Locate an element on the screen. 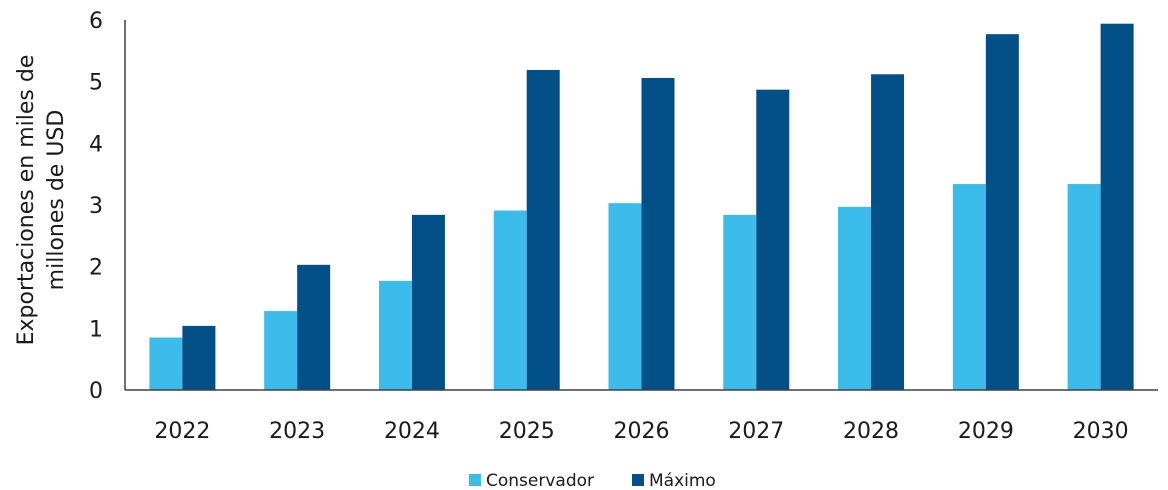  bar-conservador-2027 is located at coordinates (740, 302).